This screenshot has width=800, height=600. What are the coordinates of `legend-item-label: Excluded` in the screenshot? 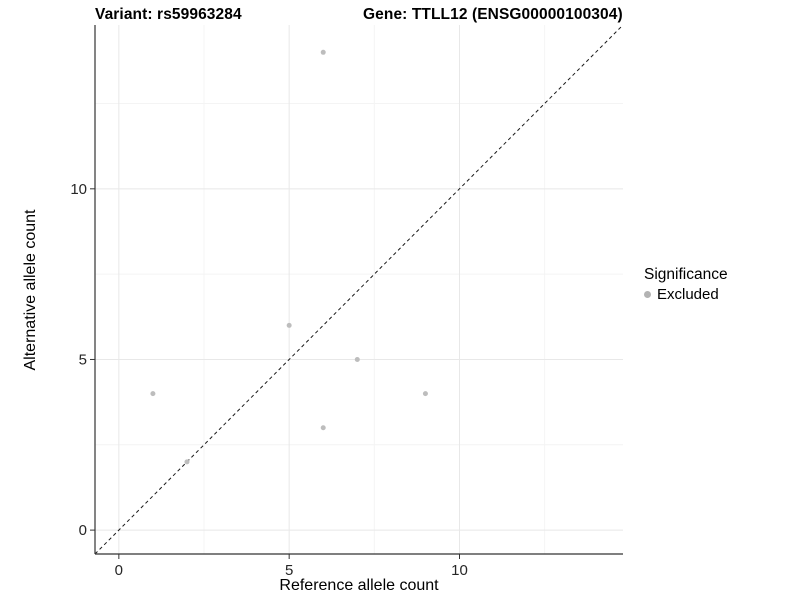 It's located at (688, 294).